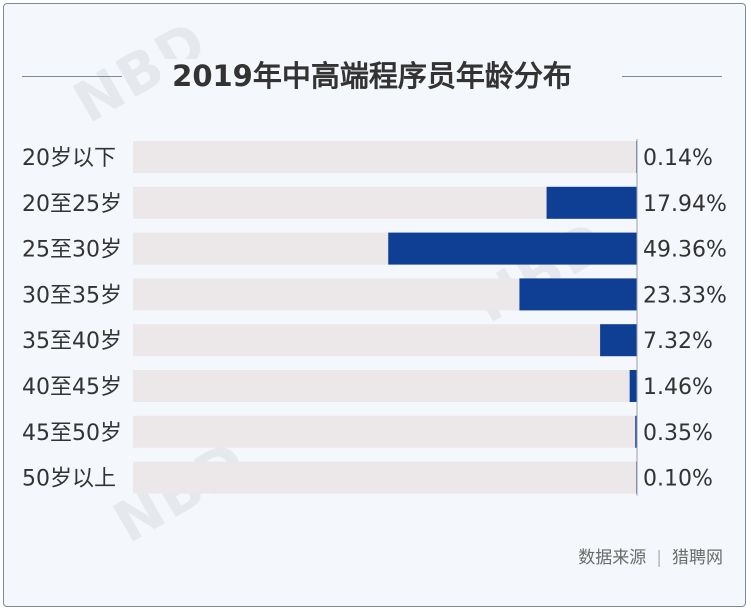 The width and height of the screenshot is (751, 612). I want to click on value-label: 1.46%, so click(678, 387).